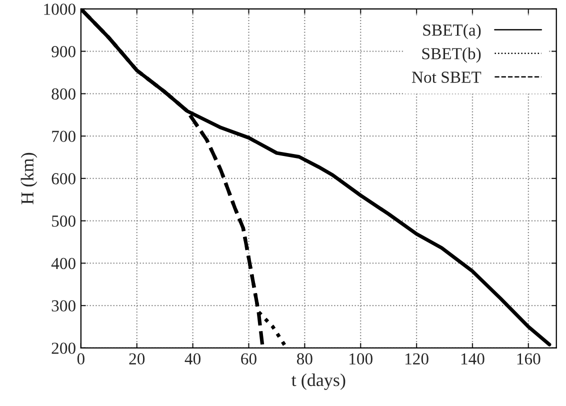 The height and width of the screenshot is (406, 566). Describe the element at coordinates (304, 359) in the screenshot. I see `x-tick-label: 80` at that location.